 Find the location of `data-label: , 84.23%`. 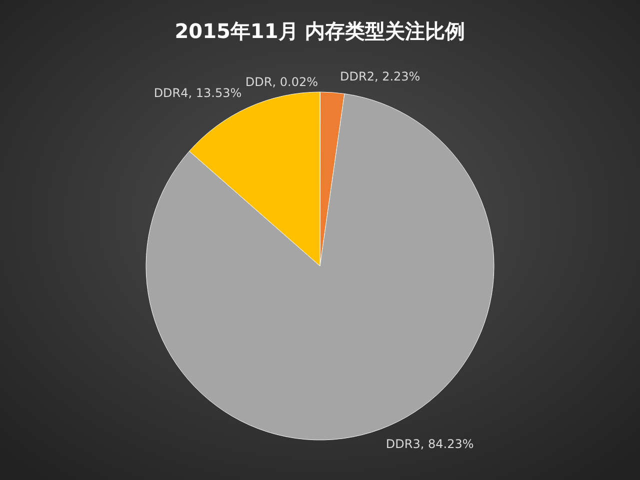

data-label: , 84.23% is located at coordinates (447, 444).